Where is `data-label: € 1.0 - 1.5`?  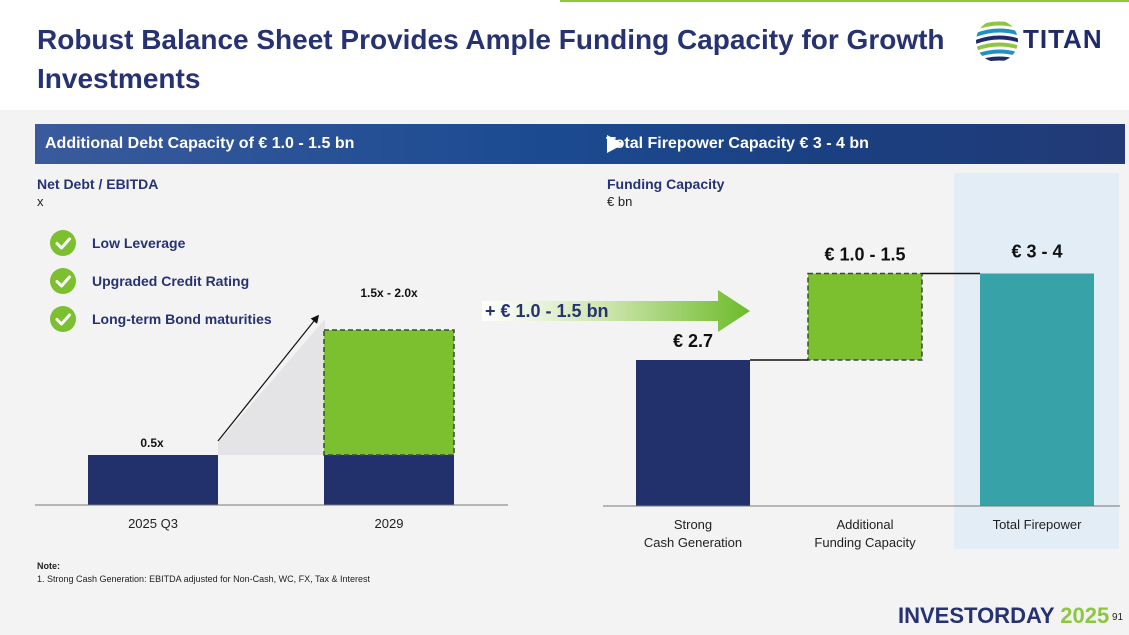
data-label: € 1.0 - 1.5 is located at coordinates (864, 254).